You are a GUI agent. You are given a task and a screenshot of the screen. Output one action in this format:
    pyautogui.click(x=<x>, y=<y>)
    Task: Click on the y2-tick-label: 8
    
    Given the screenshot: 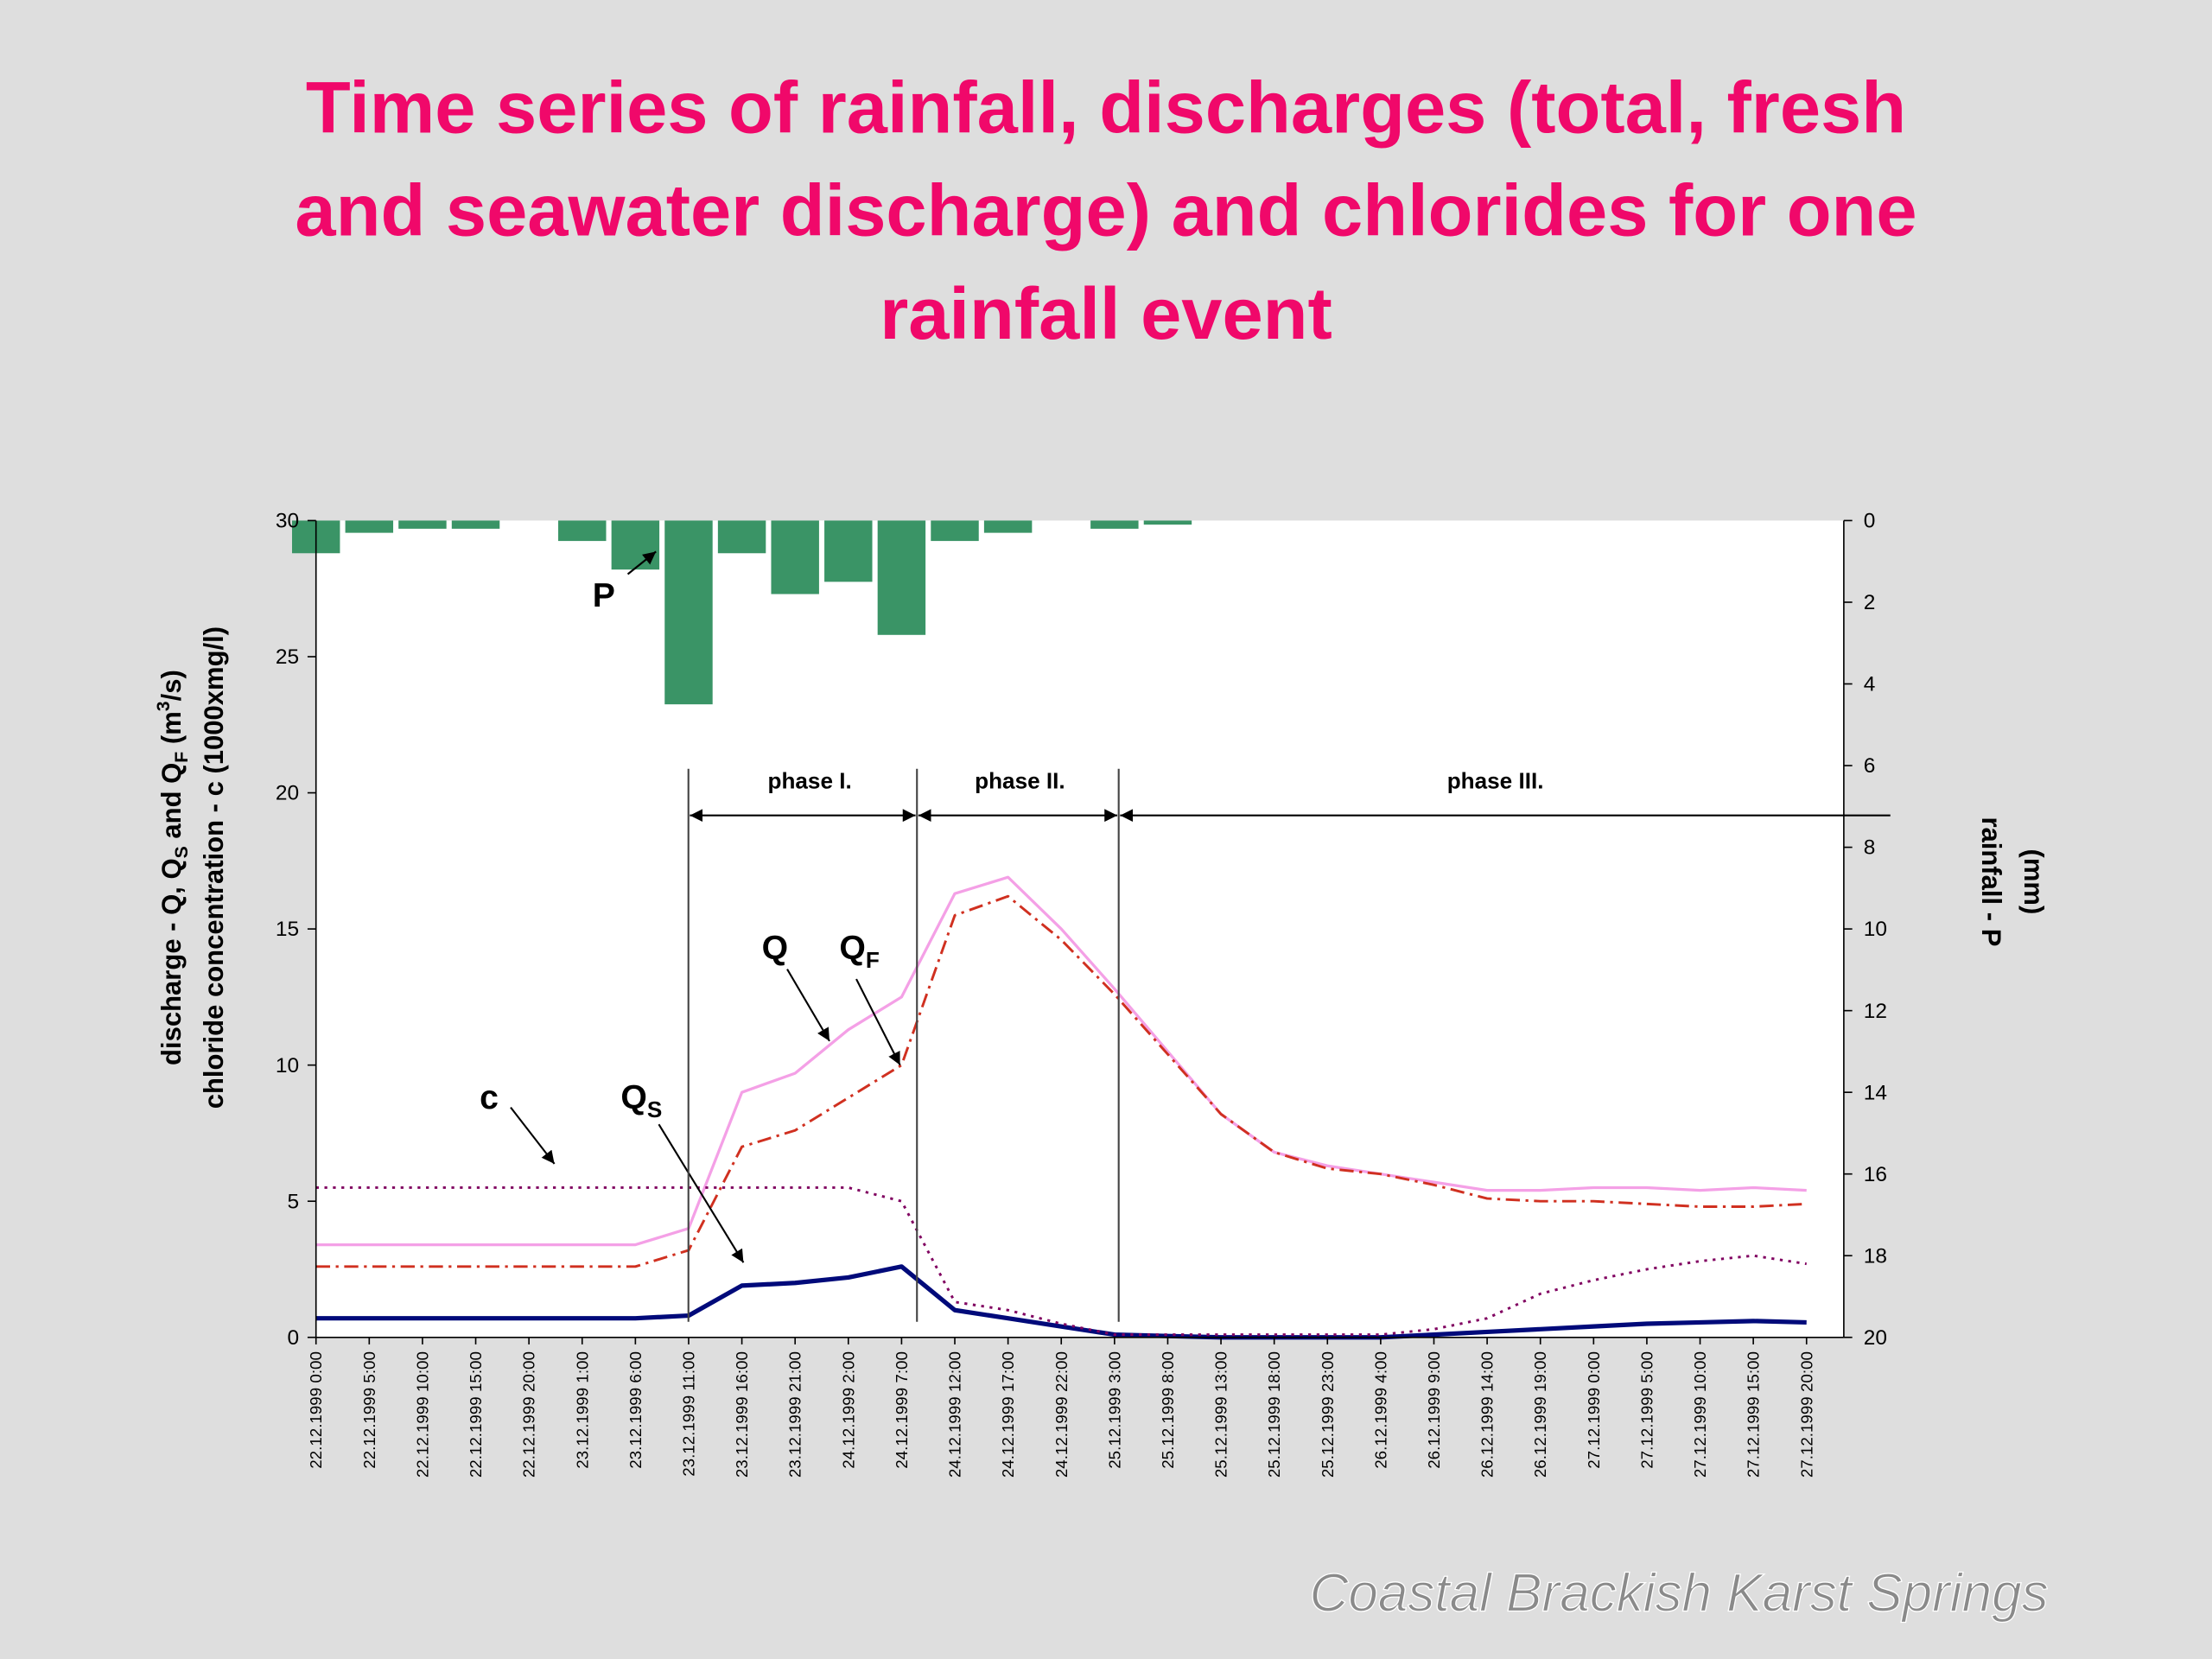 What is the action you would take?
    pyautogui.click(x=1870, y=848)
    